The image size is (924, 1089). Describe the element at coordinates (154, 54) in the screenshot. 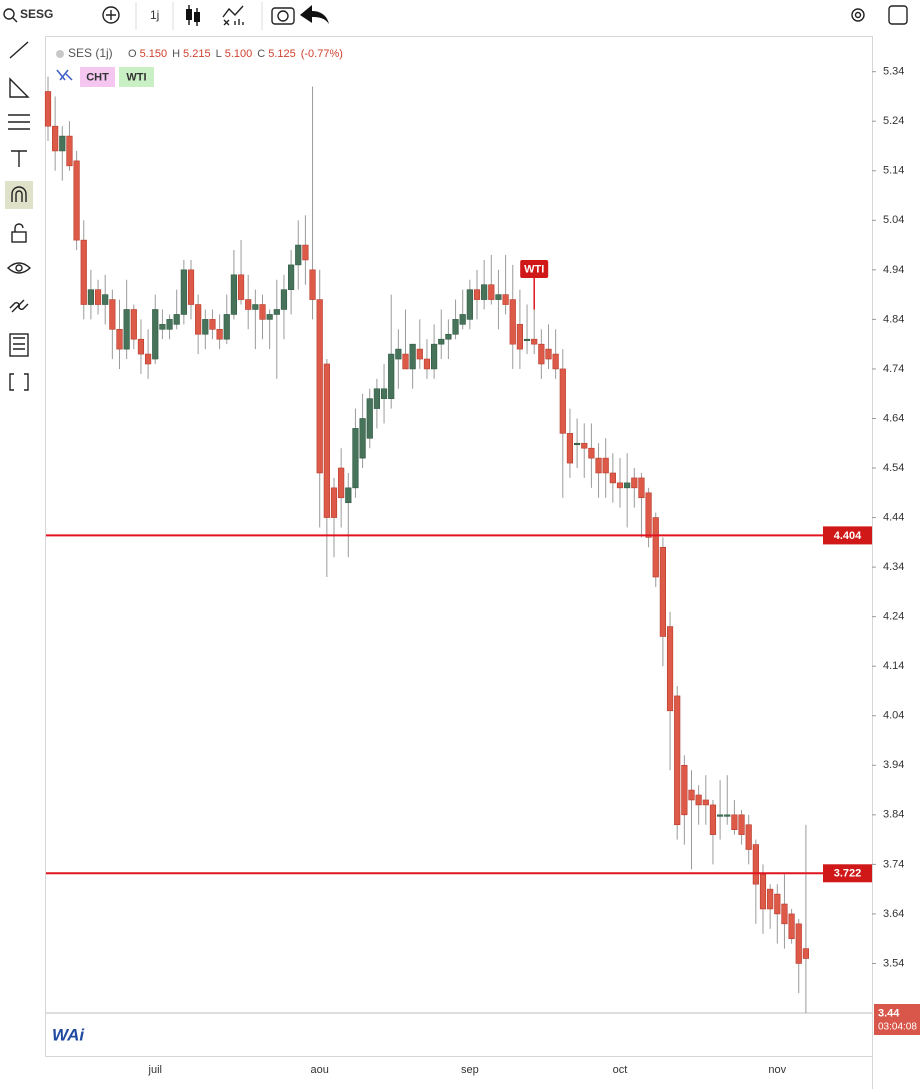

I see `legend-value: 5.150` at that location.